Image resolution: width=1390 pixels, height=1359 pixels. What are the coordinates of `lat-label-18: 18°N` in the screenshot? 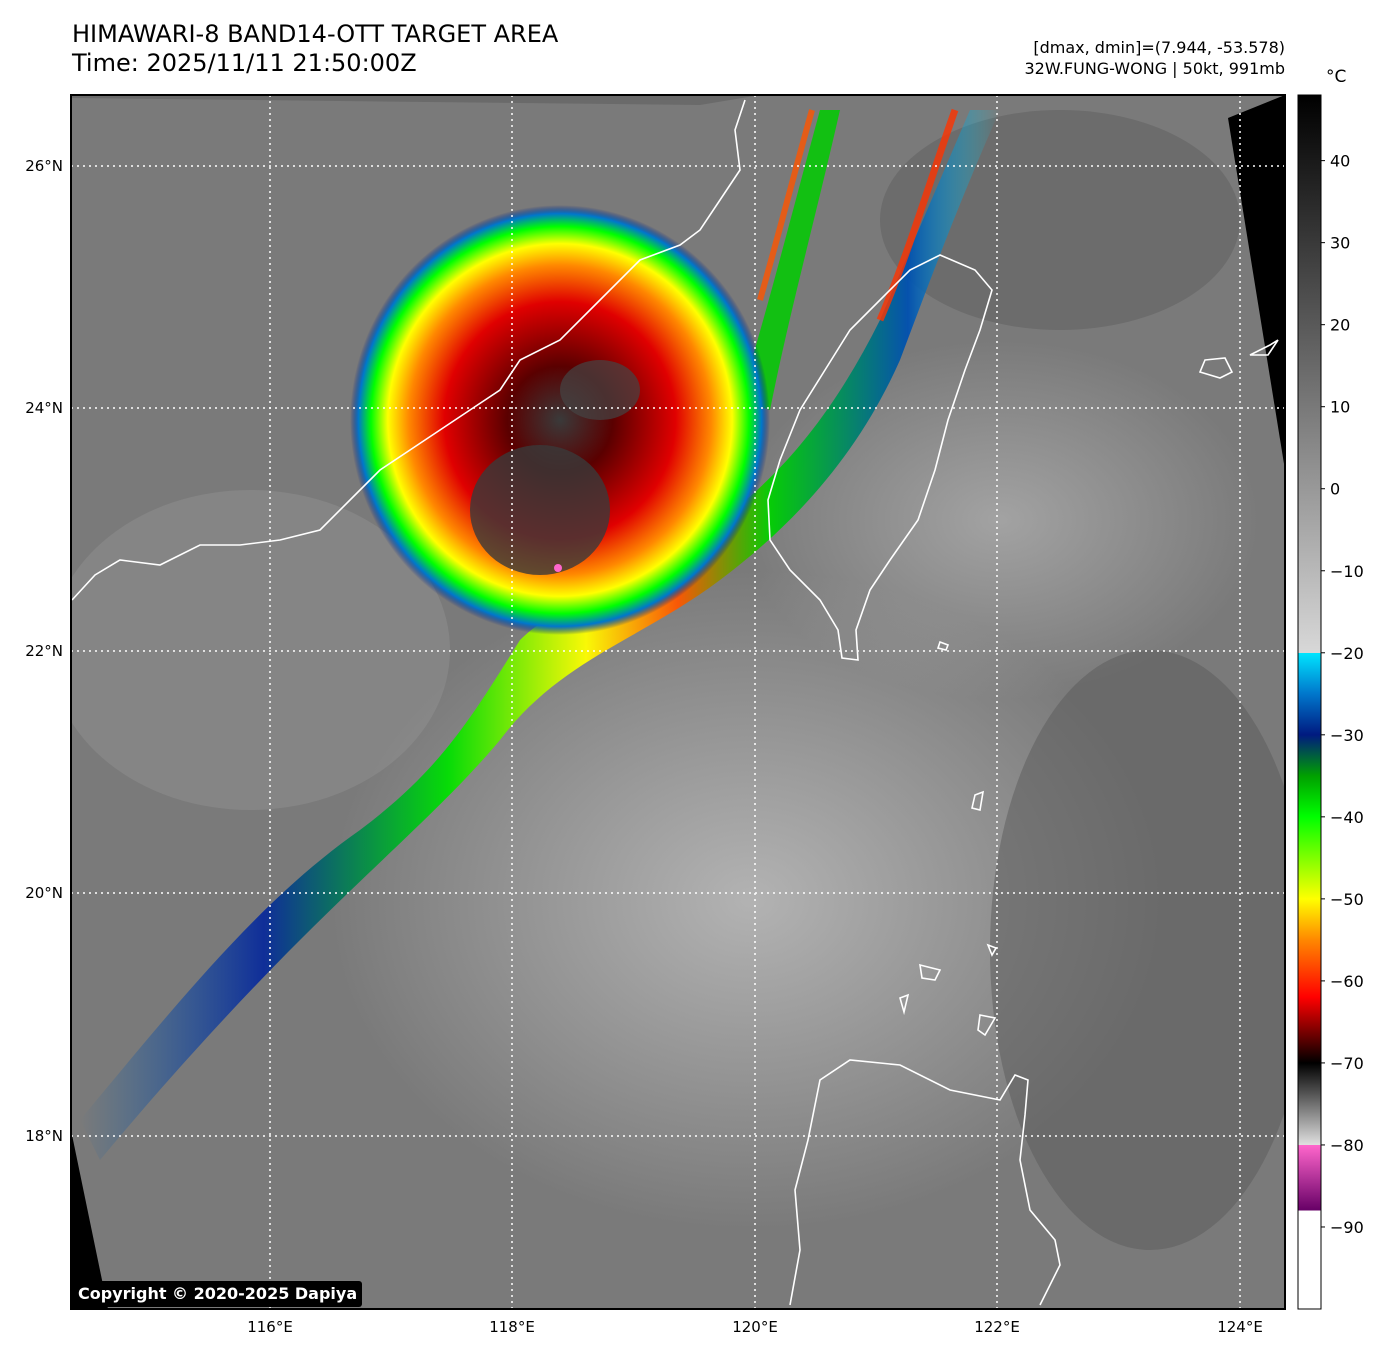 It's located at (44, 1136).